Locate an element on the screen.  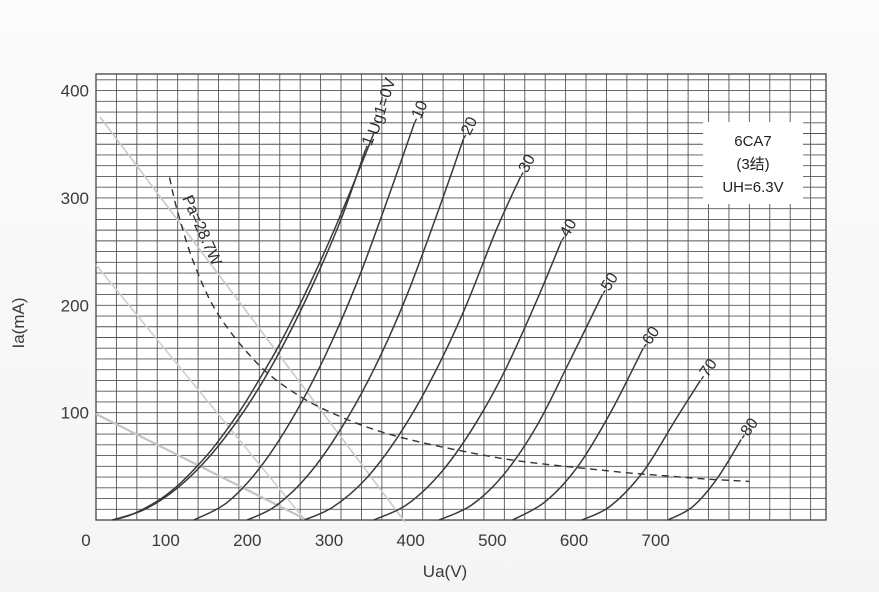
x-tick-label: 300 is located at coordinates (329, 540).